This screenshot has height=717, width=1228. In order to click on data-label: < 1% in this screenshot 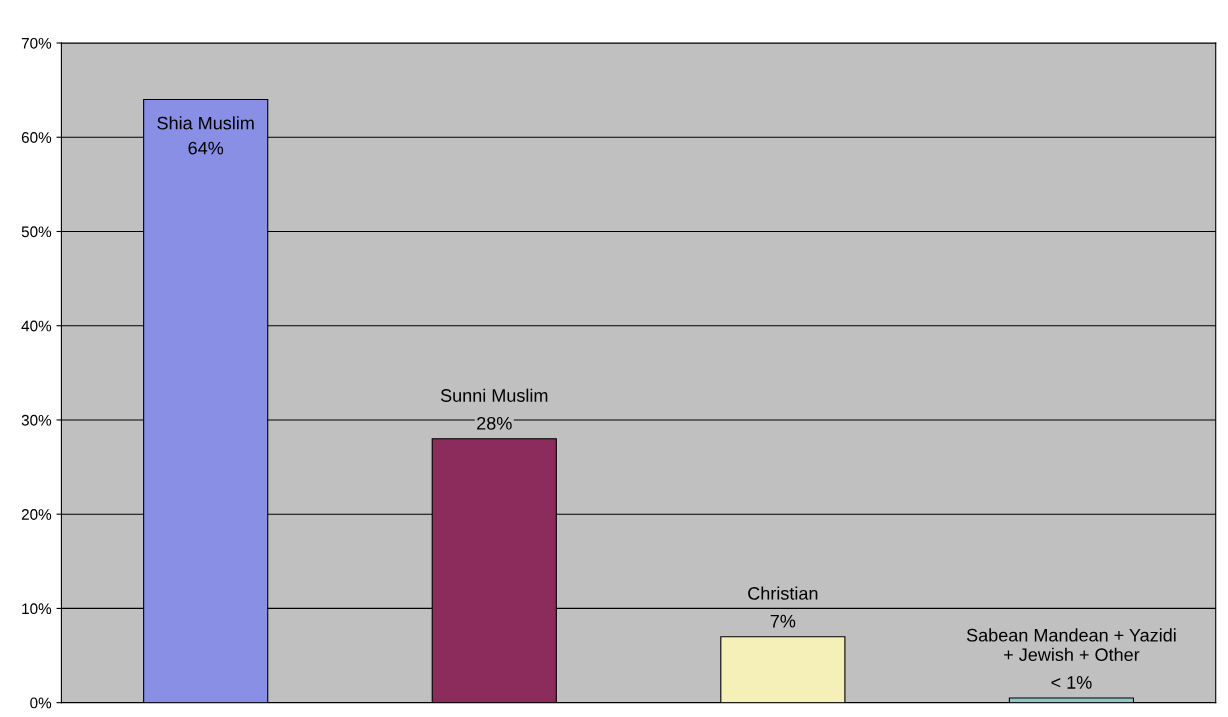, I will do `click(1071, 682)`.